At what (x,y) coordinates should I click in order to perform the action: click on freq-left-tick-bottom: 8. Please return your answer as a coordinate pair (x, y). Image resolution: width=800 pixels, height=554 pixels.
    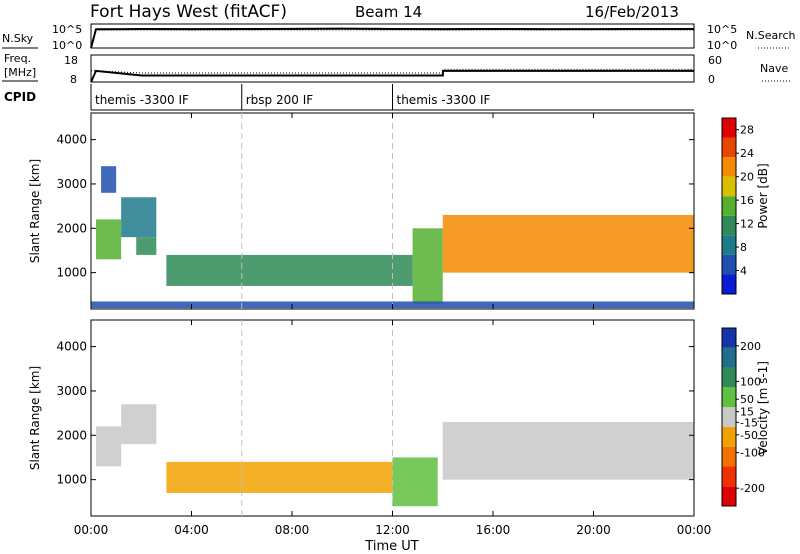
    Looking at the image, I should click on (73, 79).